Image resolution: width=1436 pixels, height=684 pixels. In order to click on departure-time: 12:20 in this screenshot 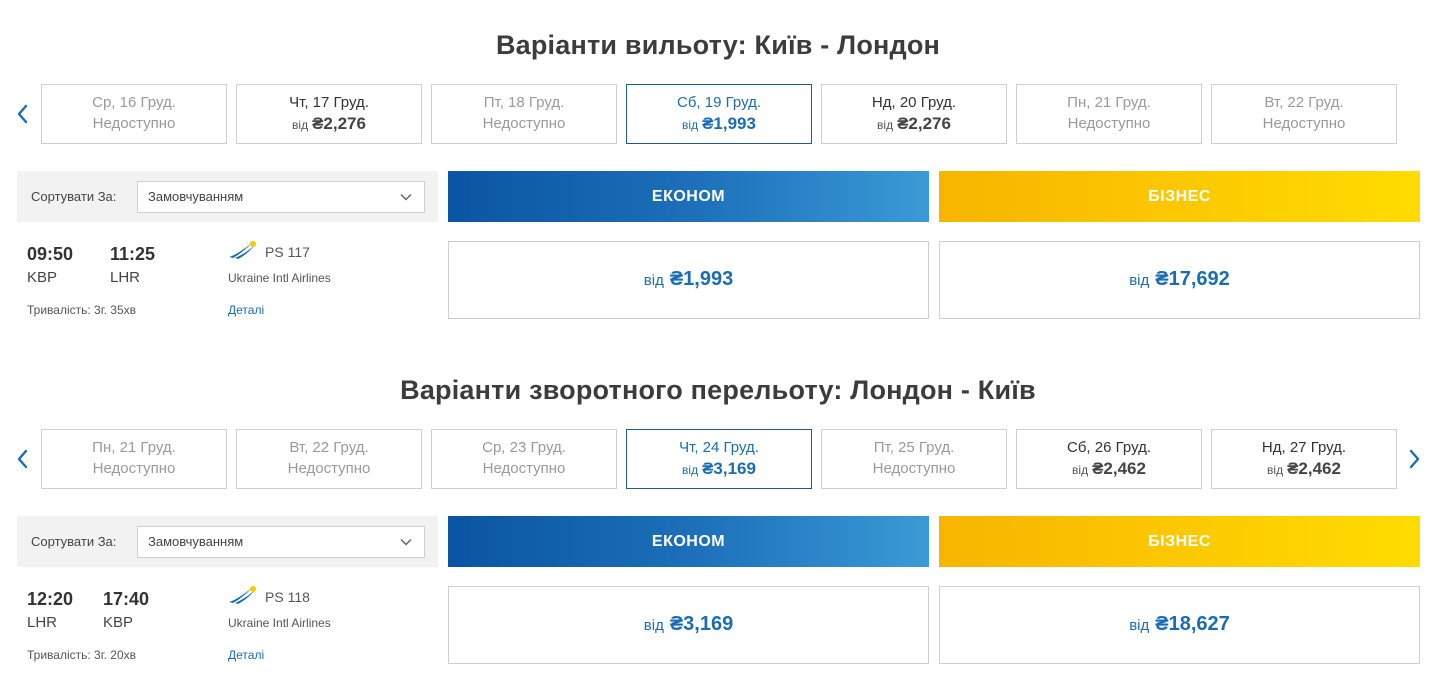, I will do `click(50, 599)`.